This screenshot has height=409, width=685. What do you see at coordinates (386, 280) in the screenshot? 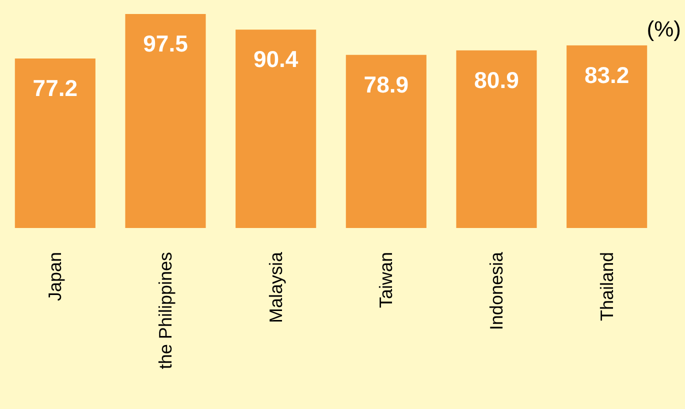
I see `x-tick-label: Taiwan` at bounding box center [386, 280].